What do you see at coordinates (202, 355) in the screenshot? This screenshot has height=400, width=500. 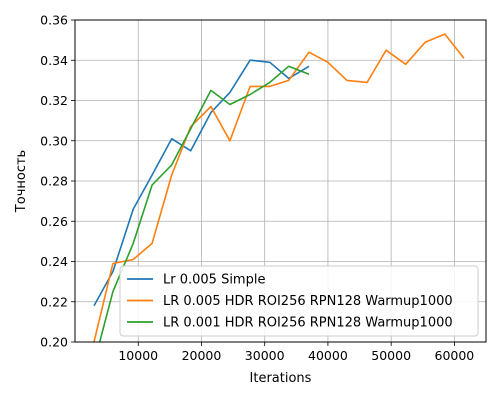 I see `x-tick-label: 20000` at bounding box center [202, 355].